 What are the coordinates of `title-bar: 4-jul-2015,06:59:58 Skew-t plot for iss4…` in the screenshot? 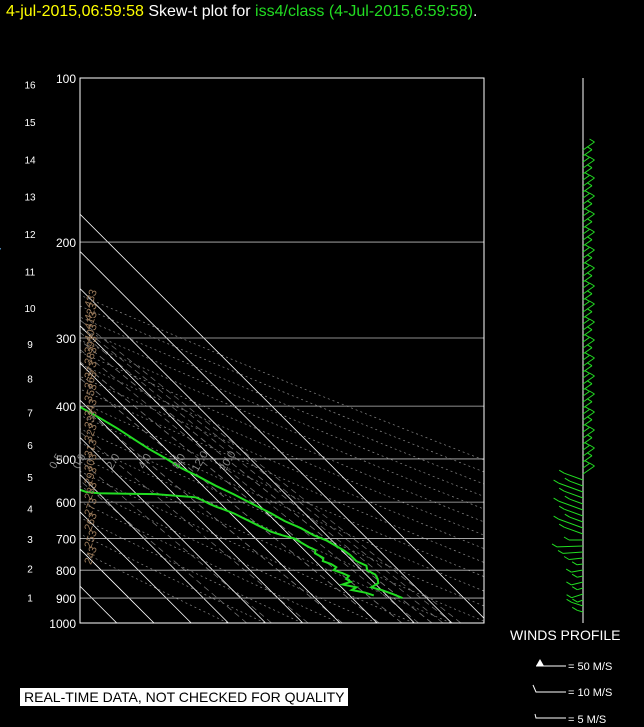 It's located at (241, 12).